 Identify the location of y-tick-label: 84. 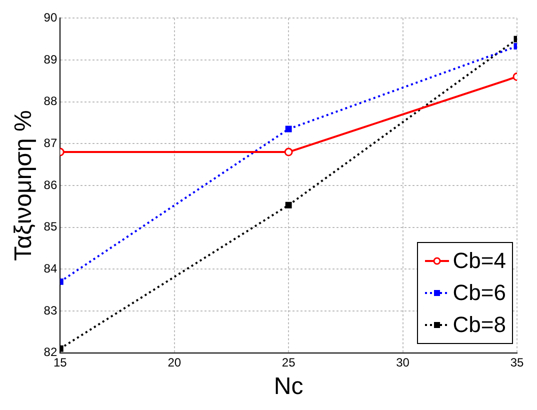
(51, 268).